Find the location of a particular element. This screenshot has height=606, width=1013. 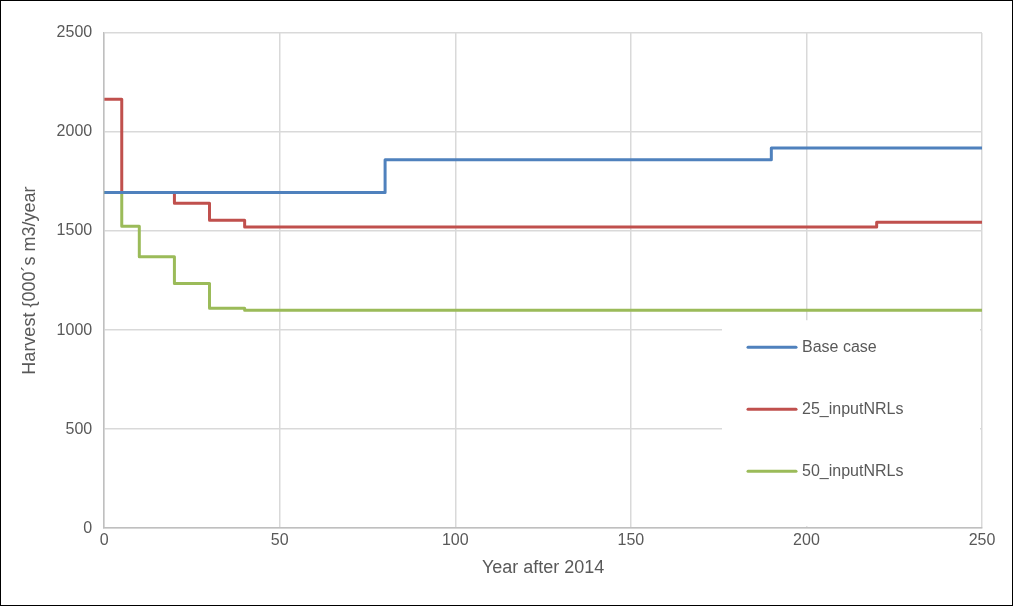

y-tick-label: 2000 is located at coordinates (74, 131).